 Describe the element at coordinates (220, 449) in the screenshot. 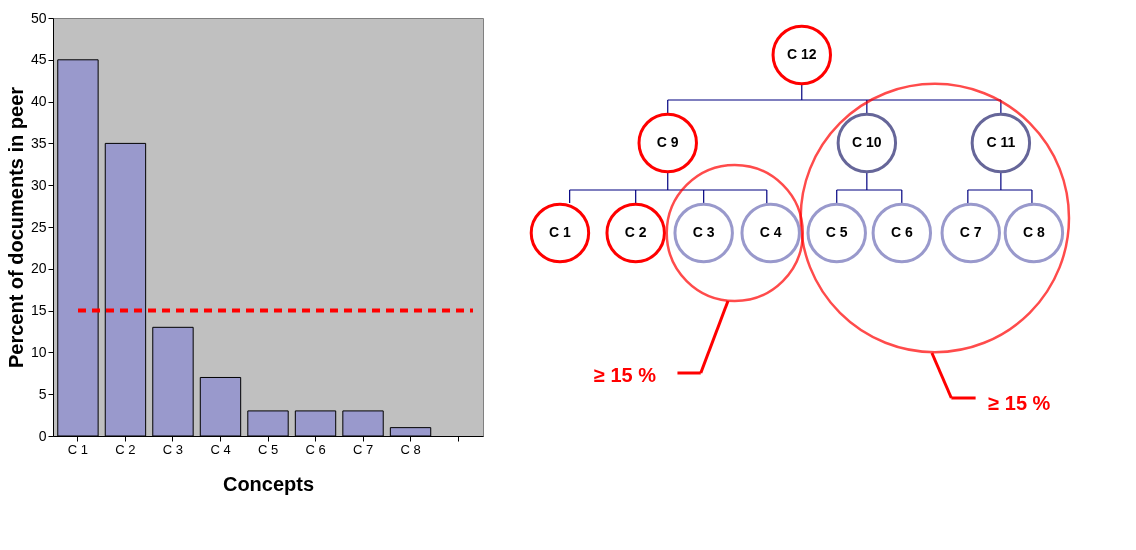

I see `x-tick-label: C 4` at that location.